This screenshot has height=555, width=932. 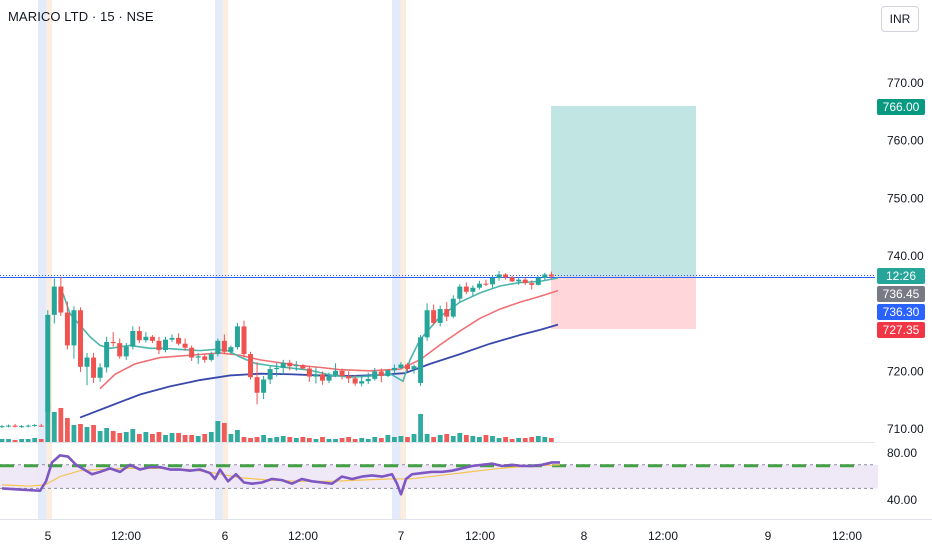 I want to click on target-price-label: 766.00, so click(x=901, y=107).